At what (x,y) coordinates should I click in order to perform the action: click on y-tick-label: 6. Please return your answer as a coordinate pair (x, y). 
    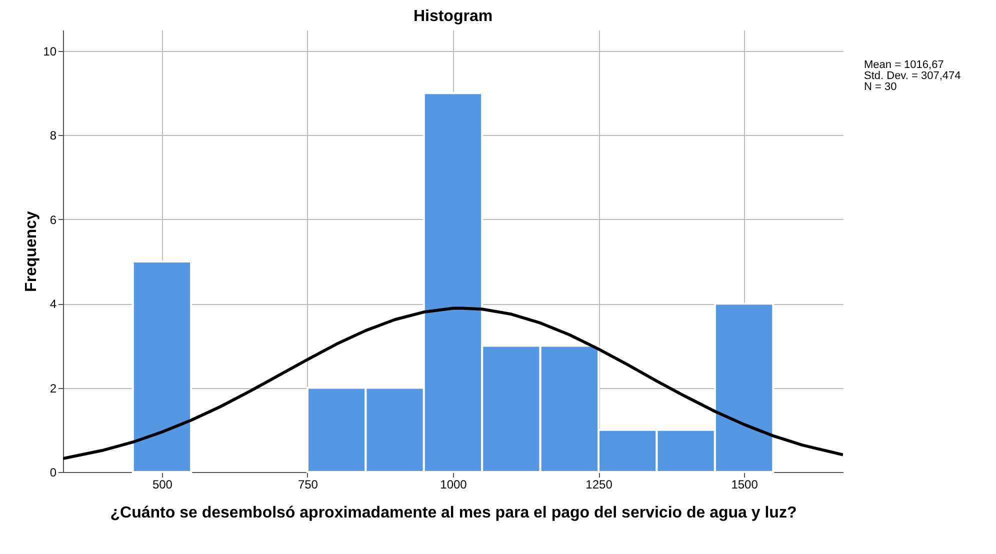
    Looking at the image, I should click on (53, 219).